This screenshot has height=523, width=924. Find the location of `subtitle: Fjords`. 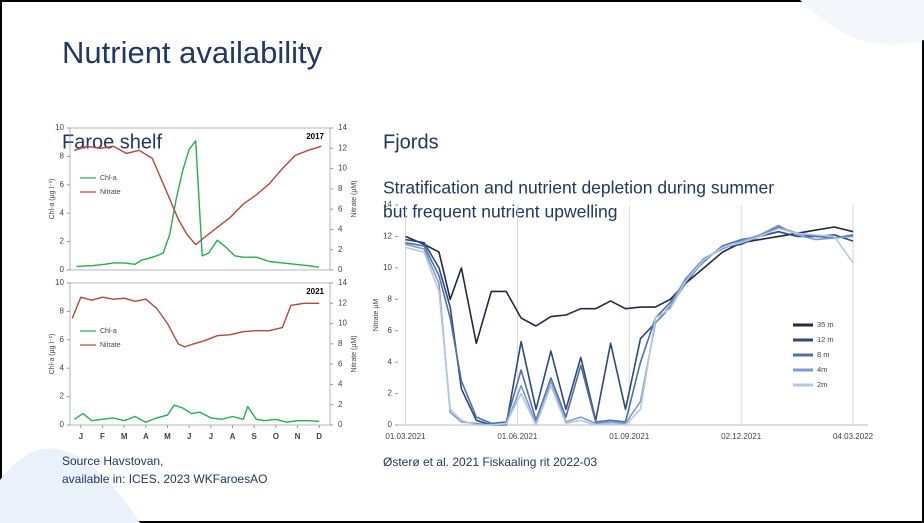

subtitle: Fjords is located at coordinates (411, 142).